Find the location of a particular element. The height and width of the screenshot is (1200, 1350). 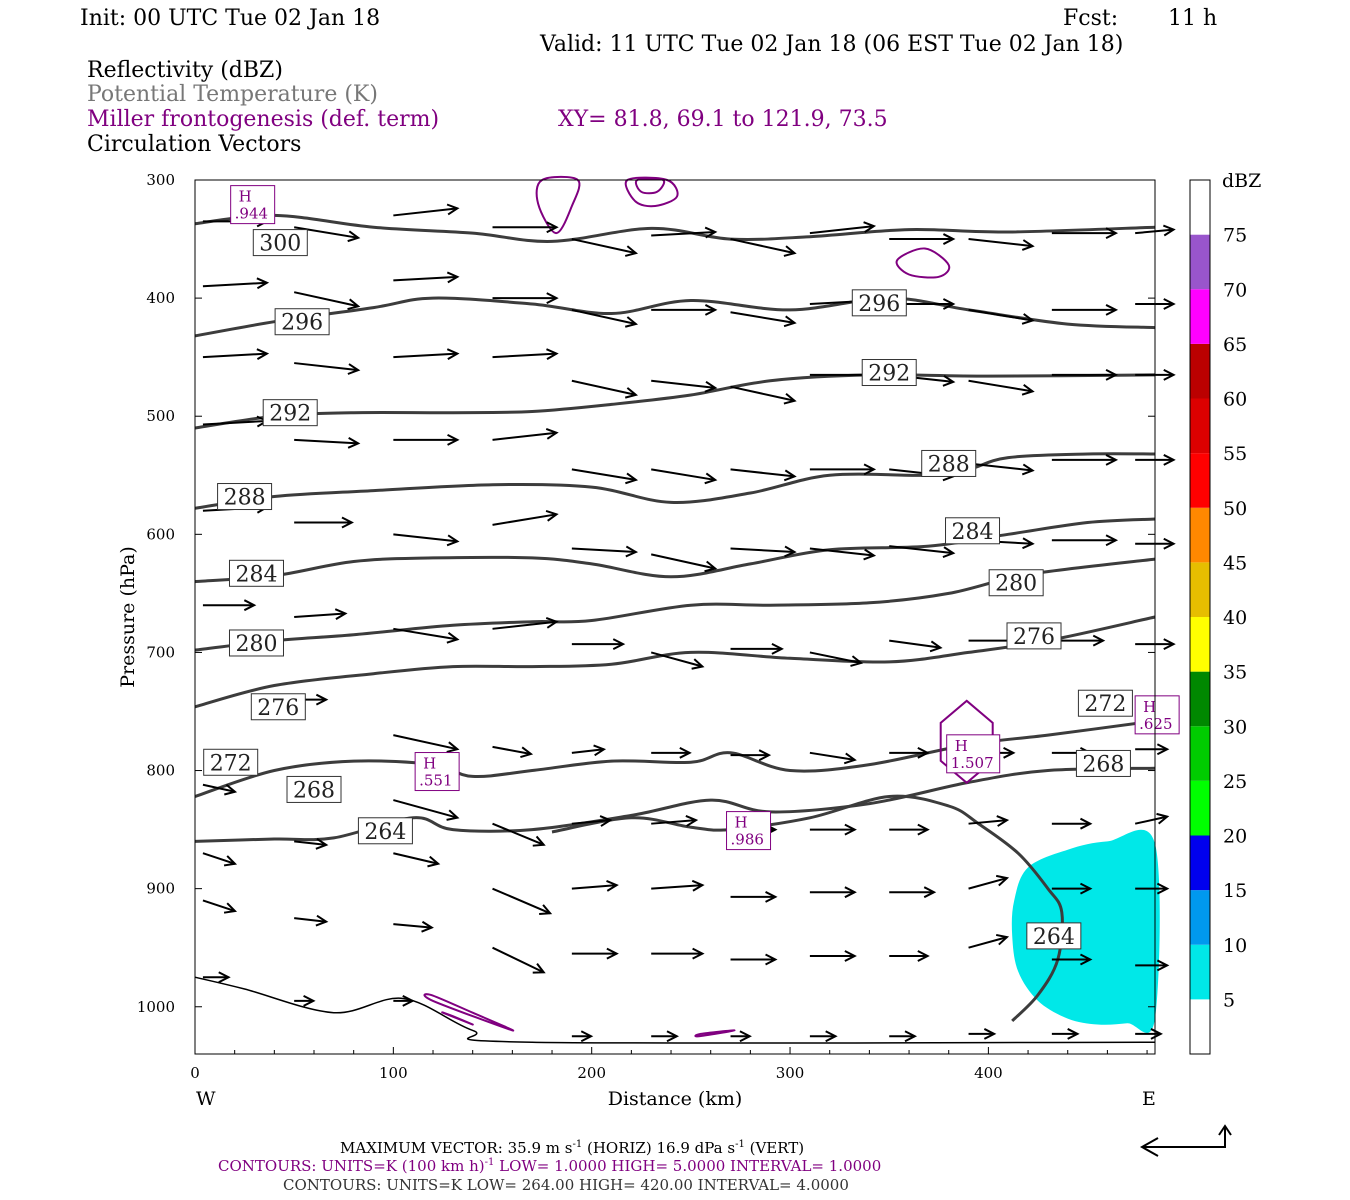

colorbar-level-label: 50 is located at coordinates (1235, 509).